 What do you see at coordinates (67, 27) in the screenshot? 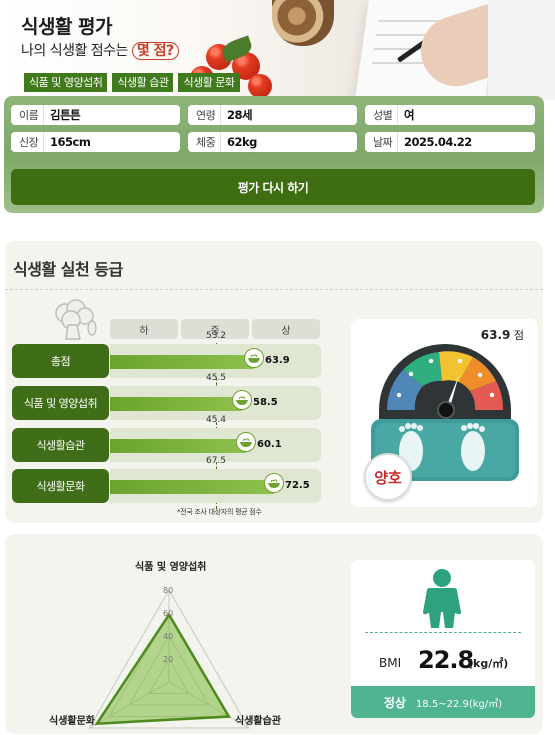
I see `page-title: 식생활 평가` at bounding box center [67, 27].